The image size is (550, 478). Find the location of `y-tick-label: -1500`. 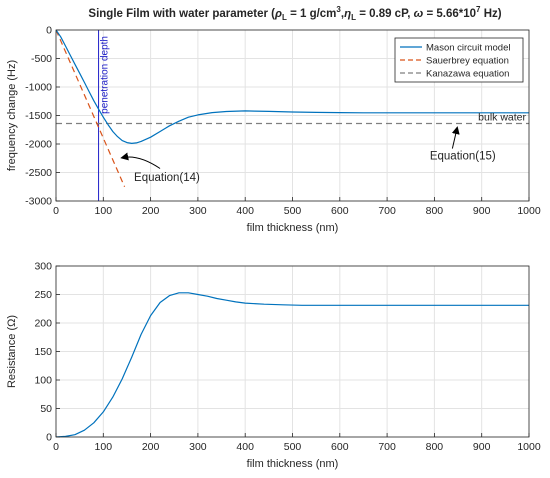

y-tick-label: -1500 is located at coordinates (38, 116).